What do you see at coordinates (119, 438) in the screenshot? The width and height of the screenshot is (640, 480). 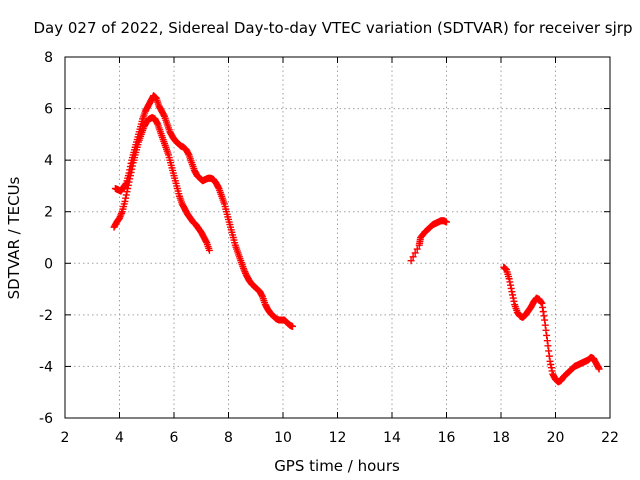 I see `x-tick-label: 4` at bounding box center [119, 438].